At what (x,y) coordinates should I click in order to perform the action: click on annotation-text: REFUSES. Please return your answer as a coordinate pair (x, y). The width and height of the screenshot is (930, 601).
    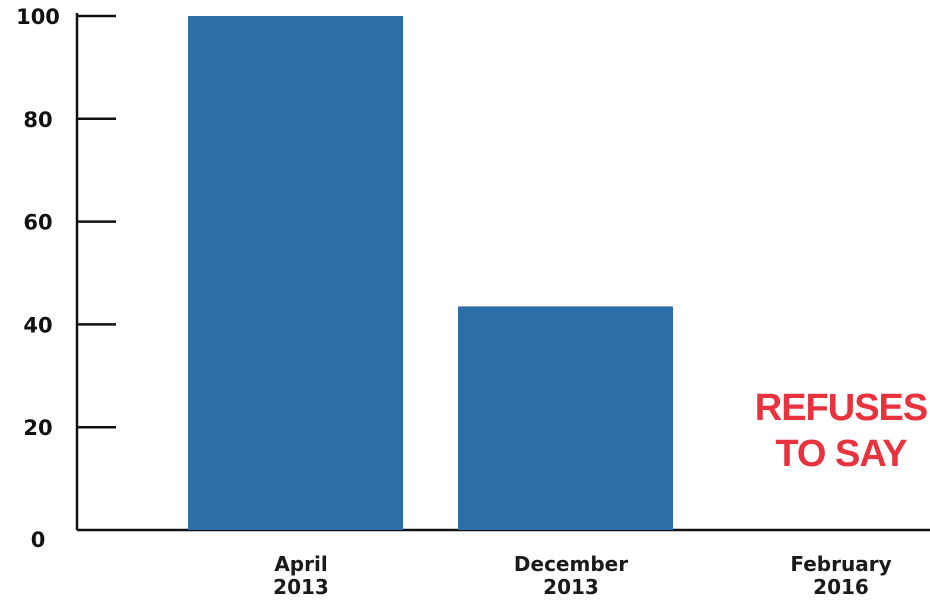
    Looking at the image, I should click on (841, 408).